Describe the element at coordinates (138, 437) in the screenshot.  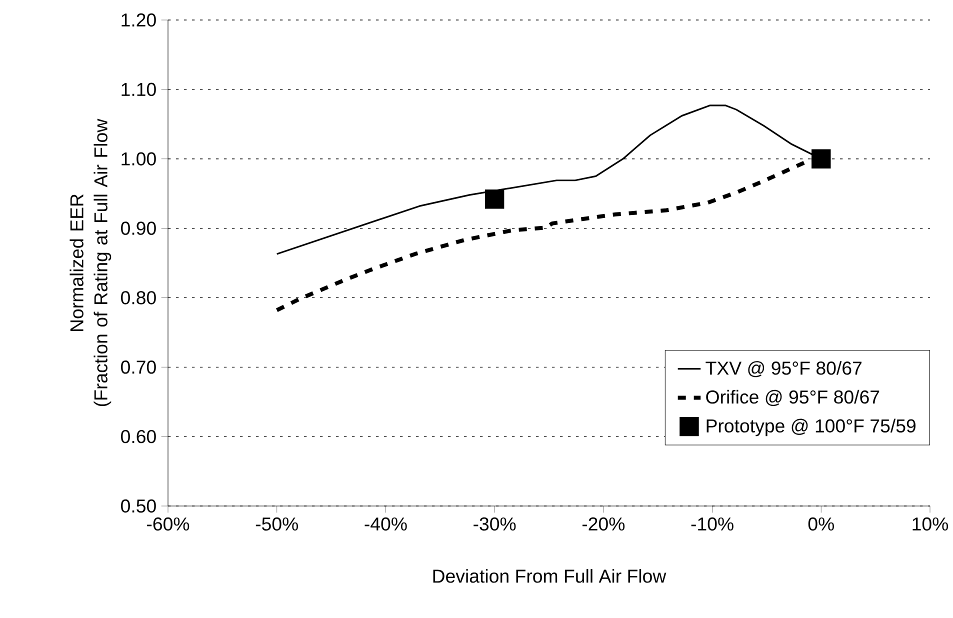
I see `y-tick-label: 0.60` at that location.